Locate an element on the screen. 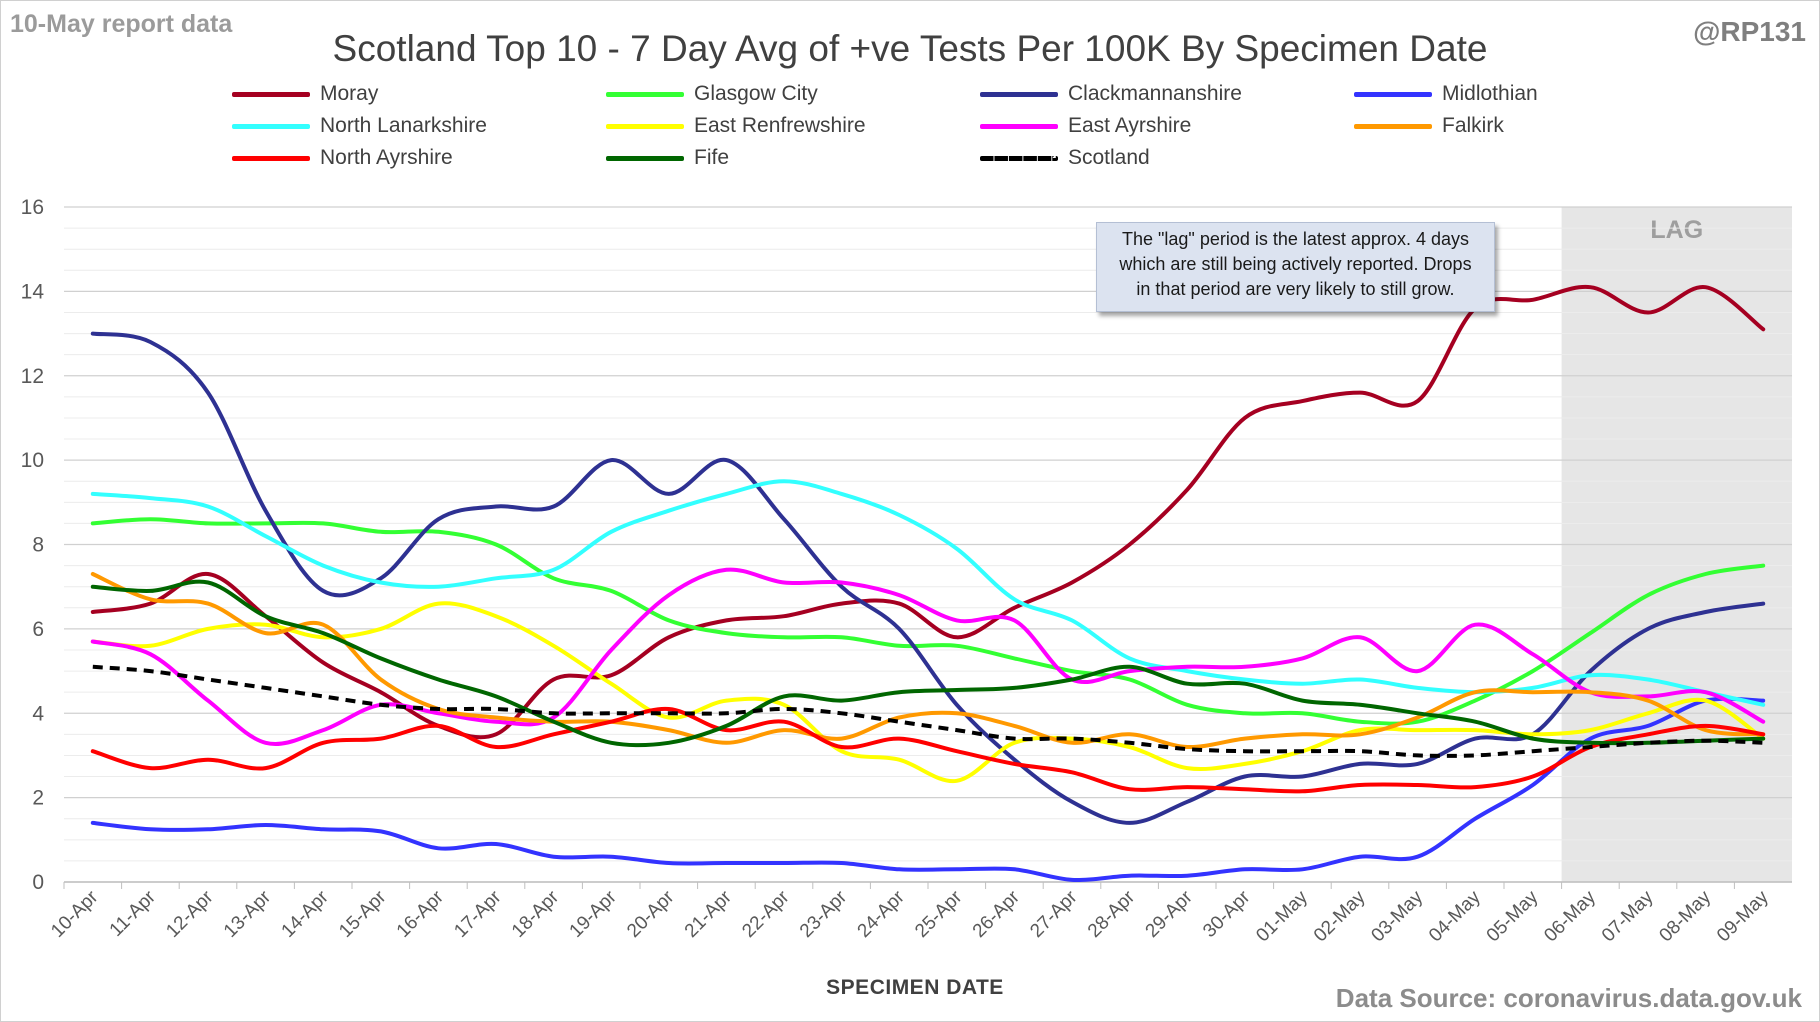  x-tick-label: 19-Apr is located at coordinates (594, 914).